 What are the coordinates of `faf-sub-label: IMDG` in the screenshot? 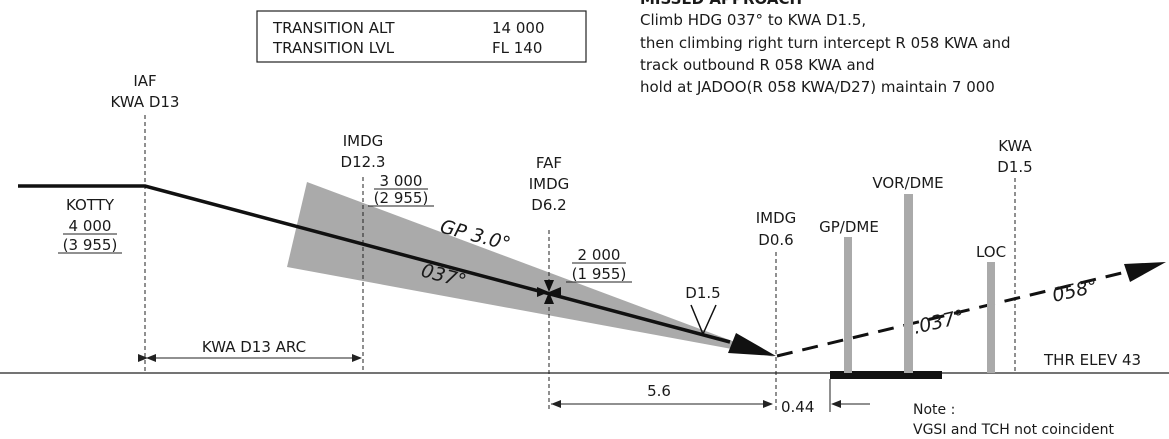 It's located at (549, 184).